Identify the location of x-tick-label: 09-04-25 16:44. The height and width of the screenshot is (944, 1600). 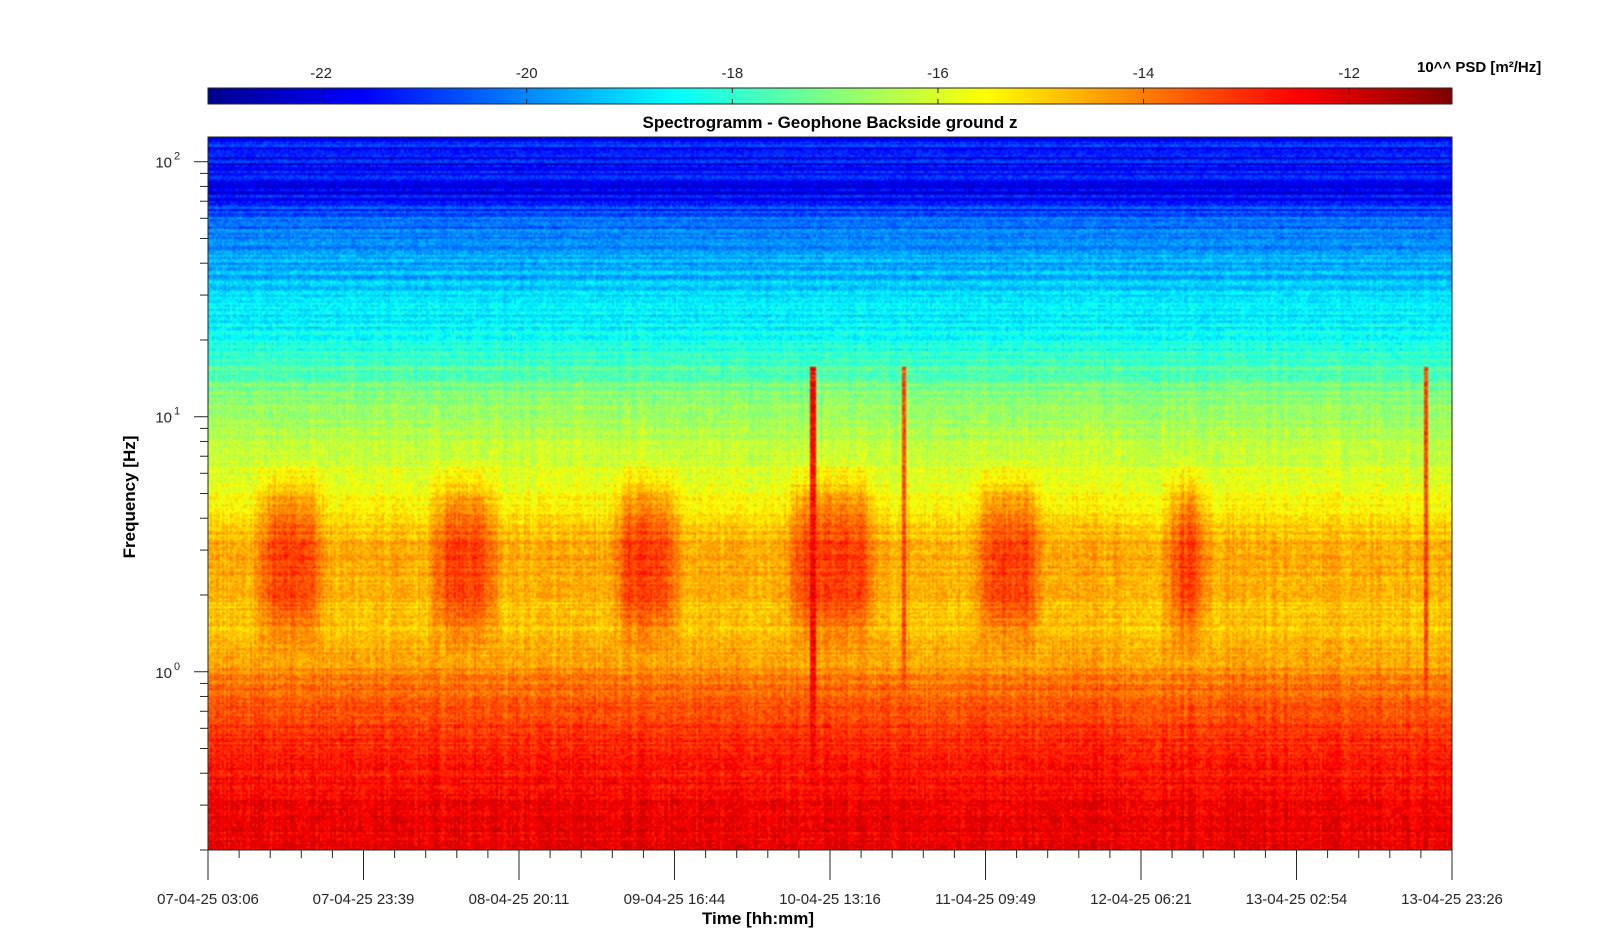
(675, 899).